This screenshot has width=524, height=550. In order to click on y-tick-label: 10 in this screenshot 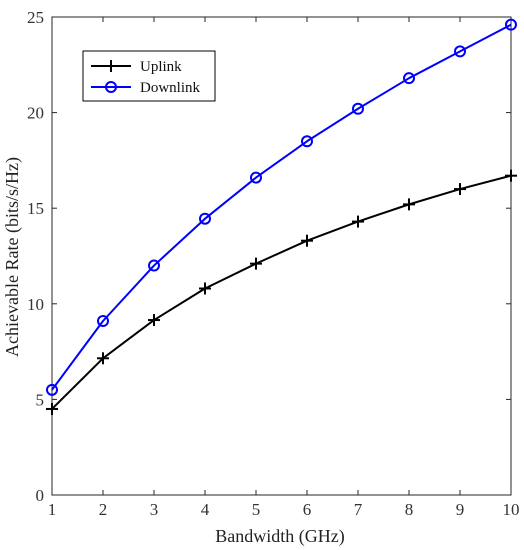, I will do `click(35, 304)`.